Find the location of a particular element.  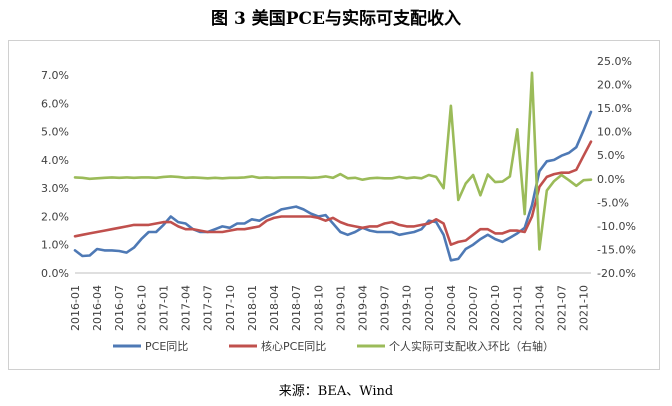

x-tick-label: 2019-04 is located at coordinates (362, 308).